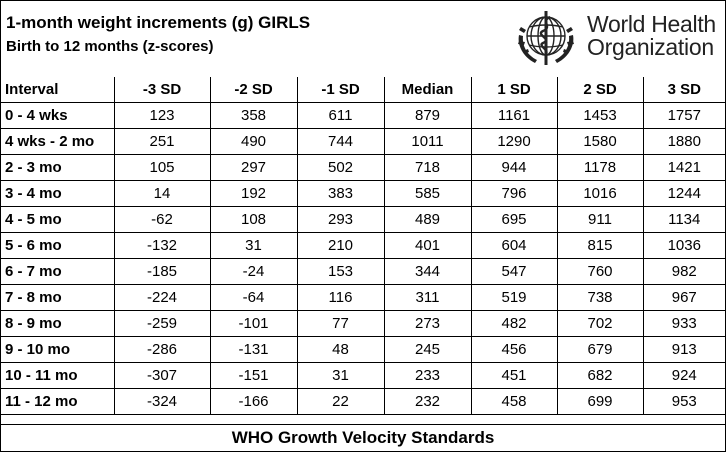 Image resolution: width=726 pixels, height=452 pixels. Describe the element at coordinates (683, 349) in the screenshot. I see `value-cell: 913` at that location.